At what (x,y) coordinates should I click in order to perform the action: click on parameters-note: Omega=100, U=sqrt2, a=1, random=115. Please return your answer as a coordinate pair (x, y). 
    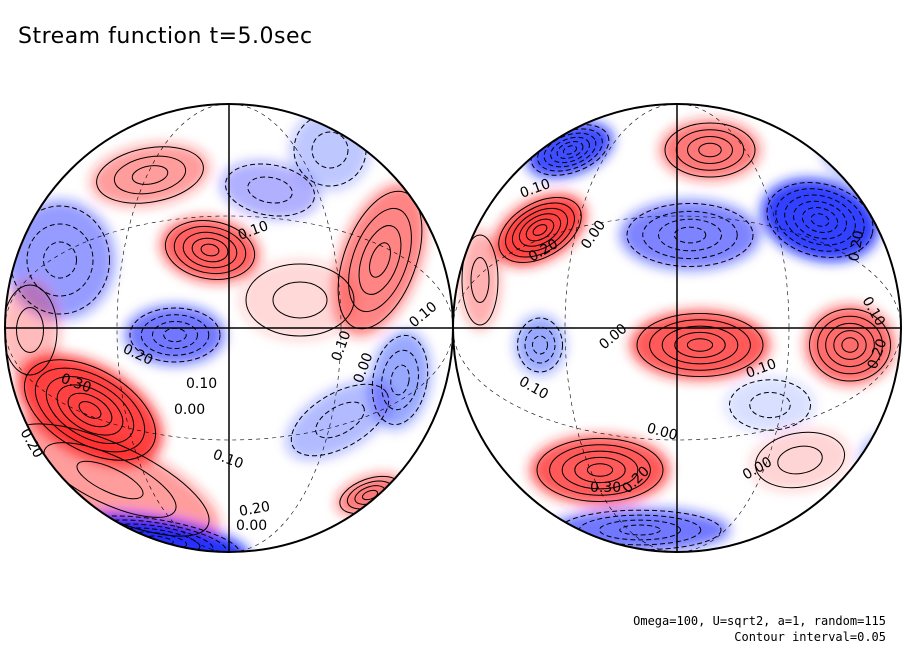
    Looking at the image, I should click on (759, 621).